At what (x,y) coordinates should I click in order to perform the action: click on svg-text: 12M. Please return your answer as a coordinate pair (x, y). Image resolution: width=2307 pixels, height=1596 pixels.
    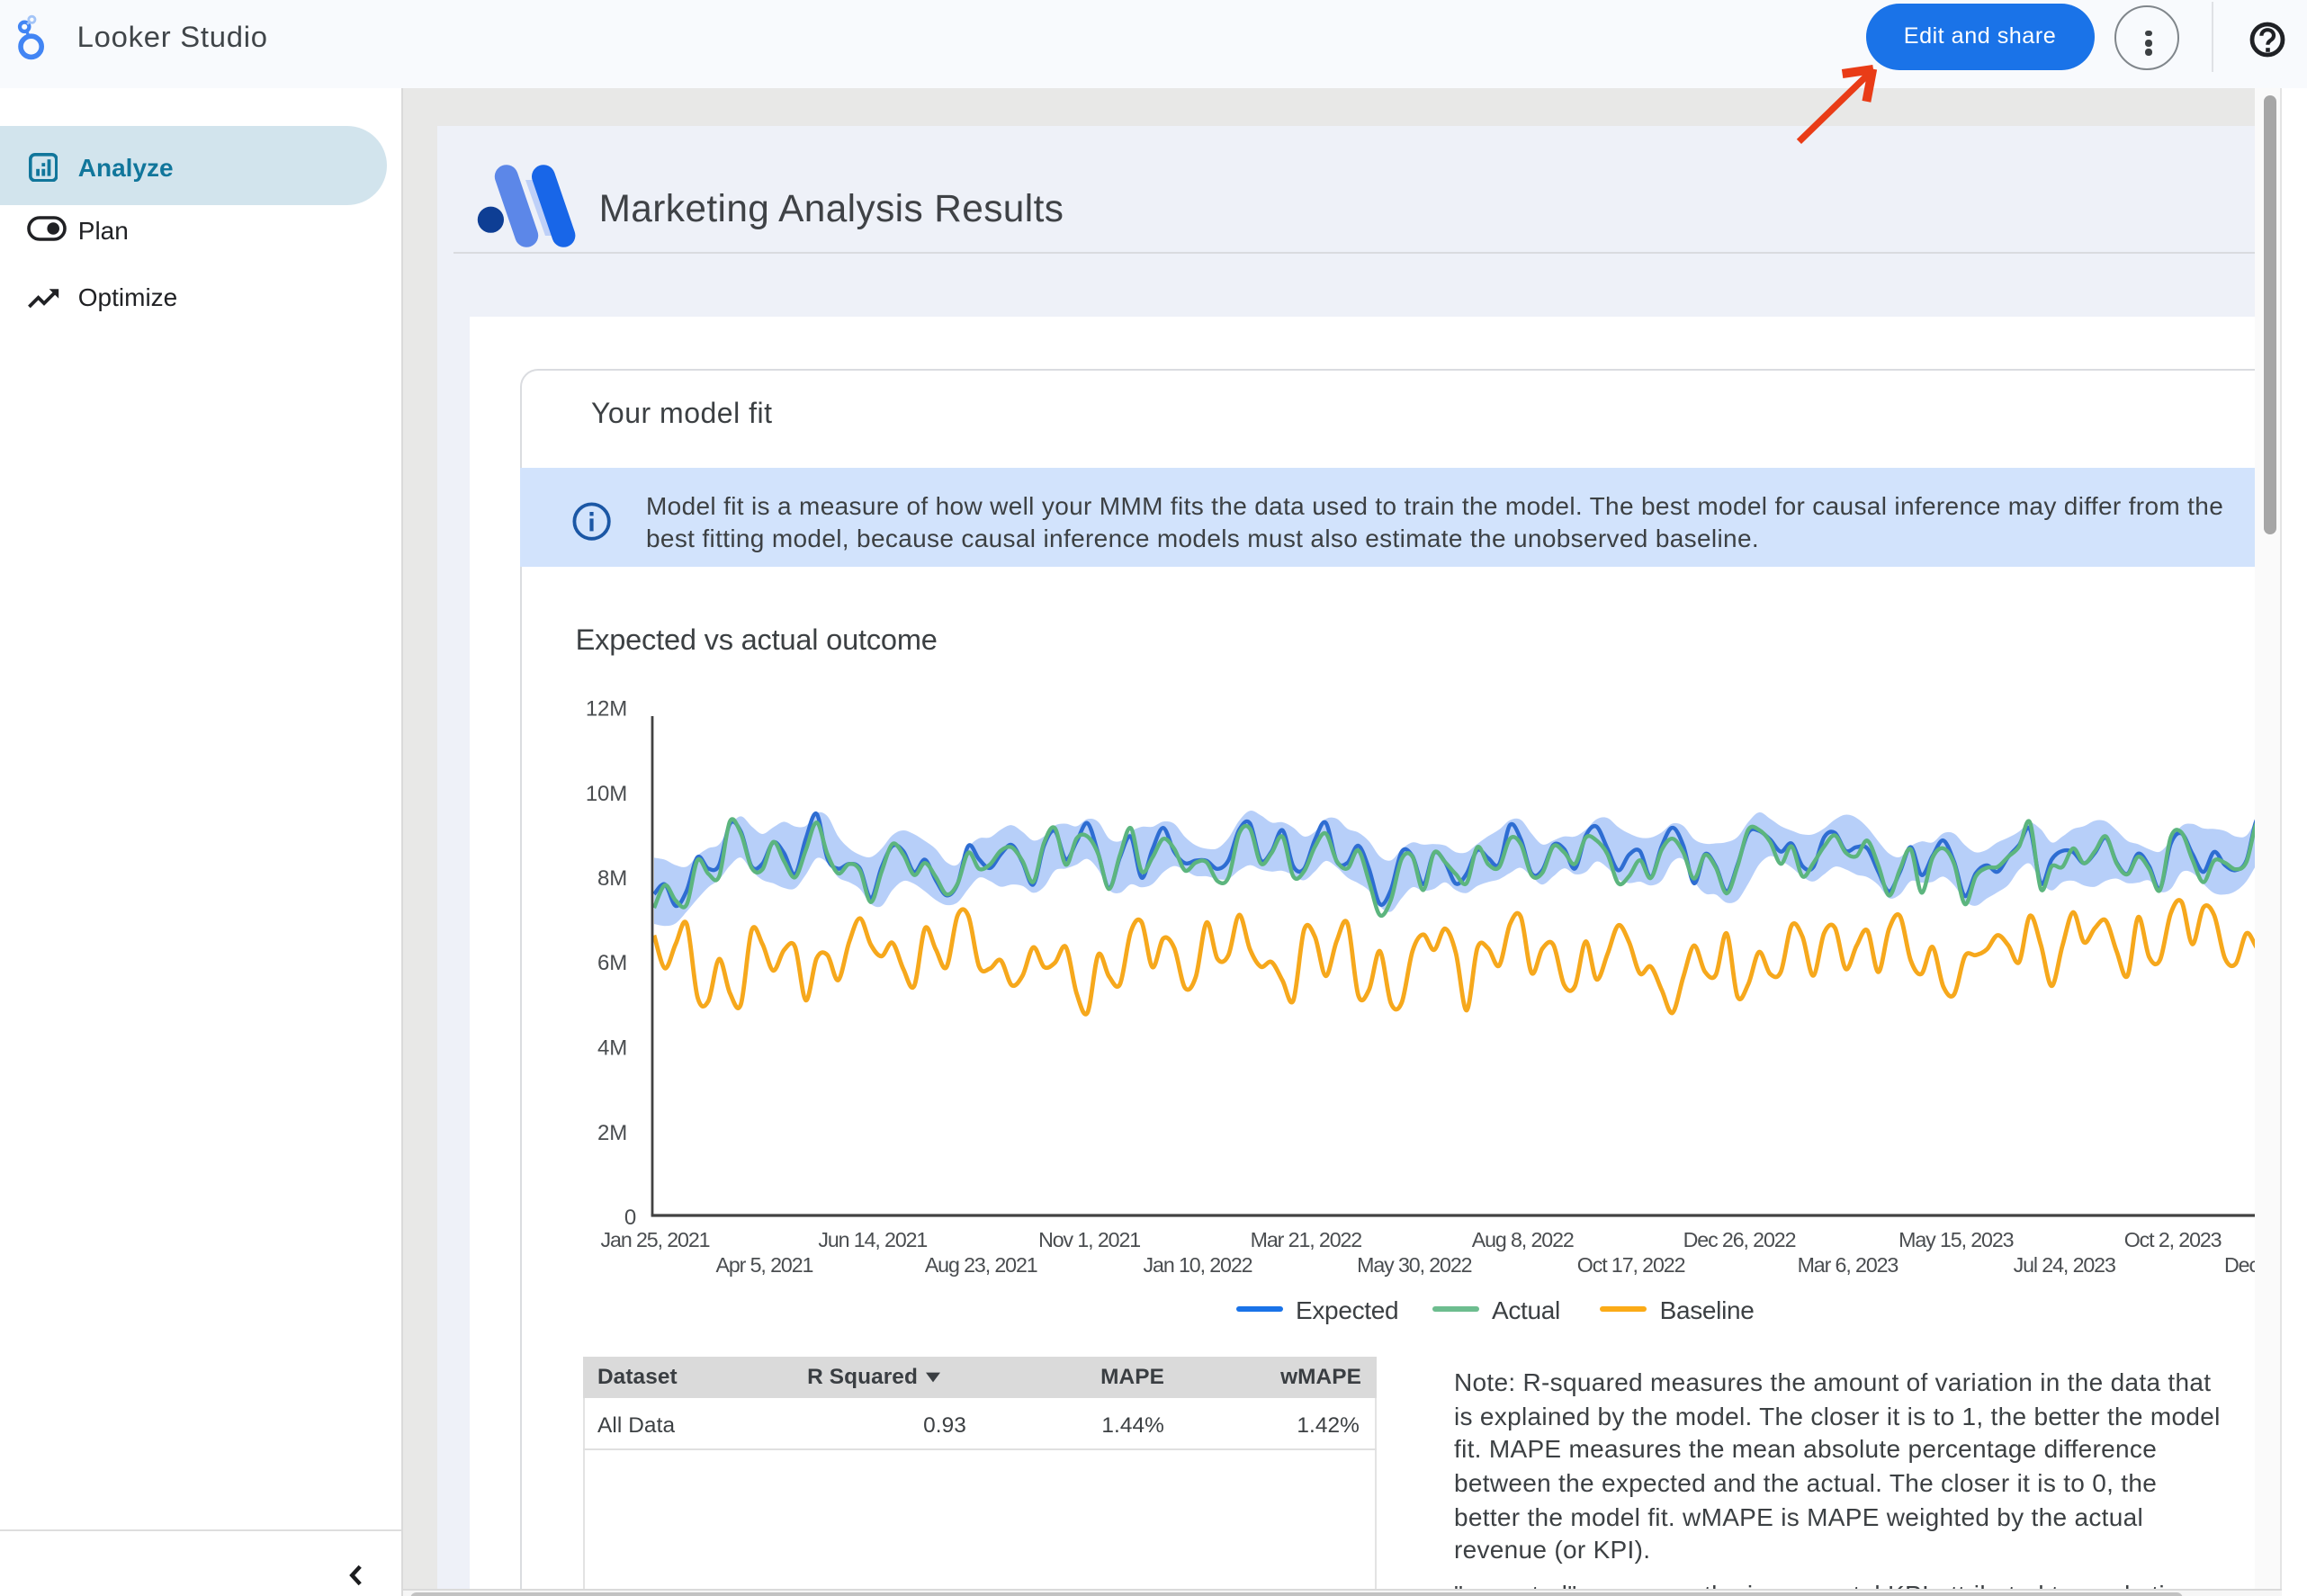
    Looking at the image, I should click on (607, 708).